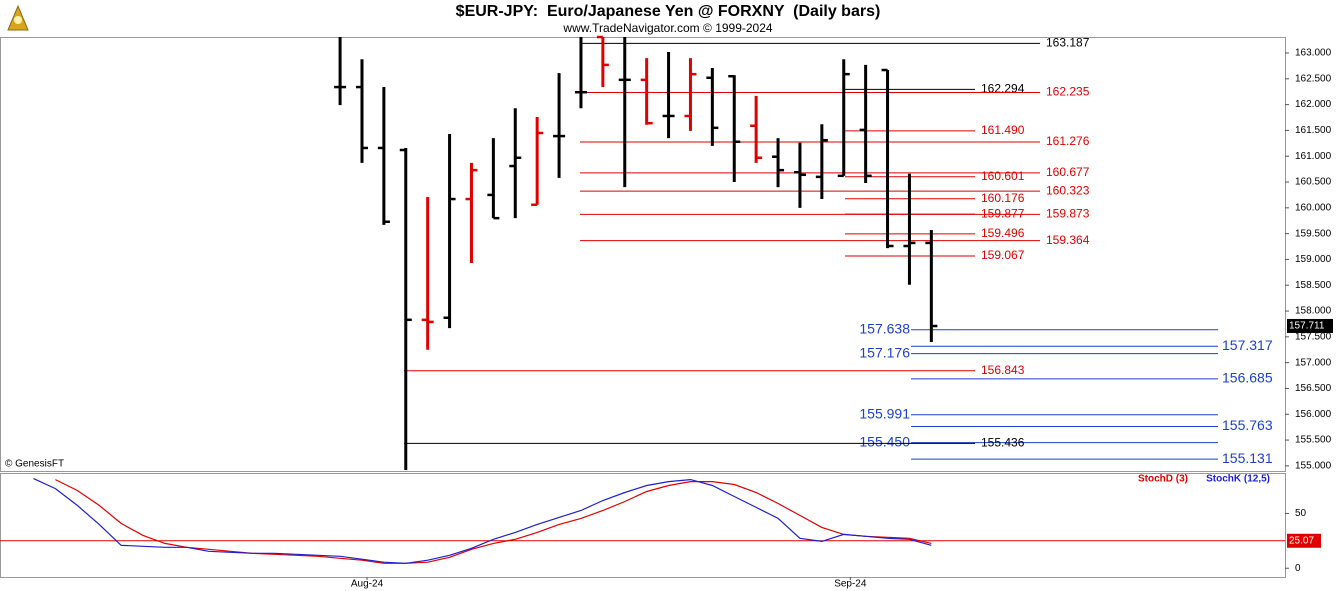  Describe the element at coordinates (1313, 440) in the screenshot. I see `y-tick-label: 155.500` at that location.